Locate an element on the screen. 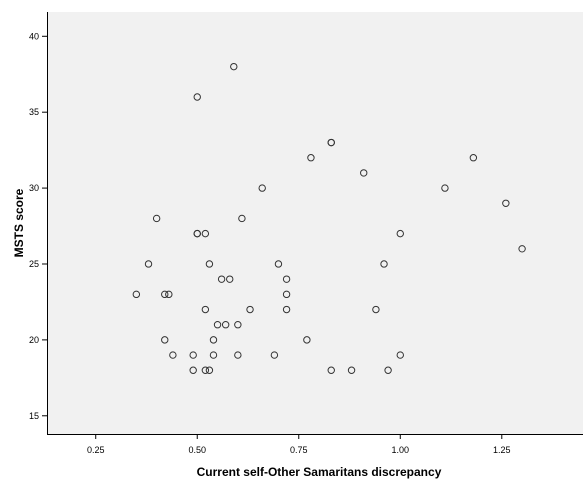 This screenshot has width=583, height=483. y-axis-ticks: 15 20 25 30 35 40 is located at coordinates (38, 226).